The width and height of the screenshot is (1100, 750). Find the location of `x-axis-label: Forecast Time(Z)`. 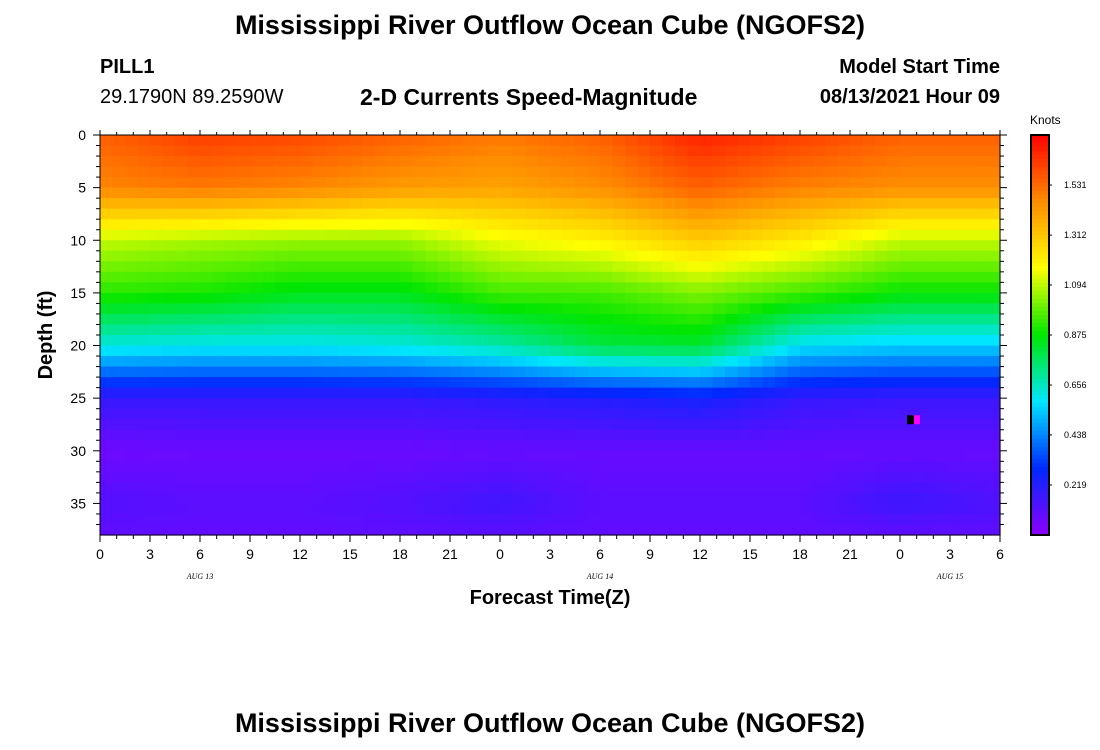

x-axis-label: Forecast Time(Z) is located at coordinates (550, 598).